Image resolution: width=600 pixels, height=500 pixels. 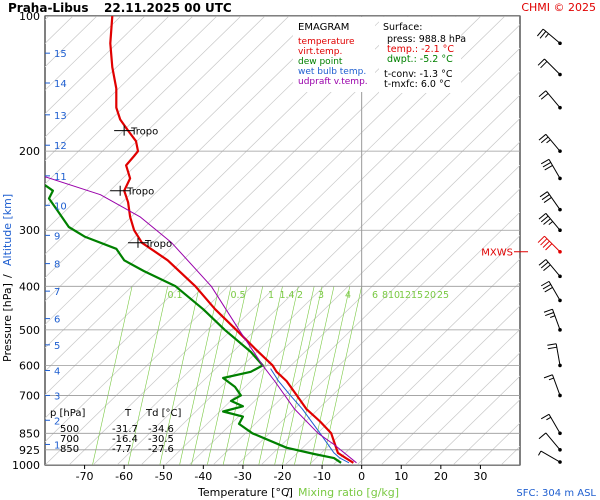 I want to click on credit-text: CHMI © 2025, so click(x=558, y=7).